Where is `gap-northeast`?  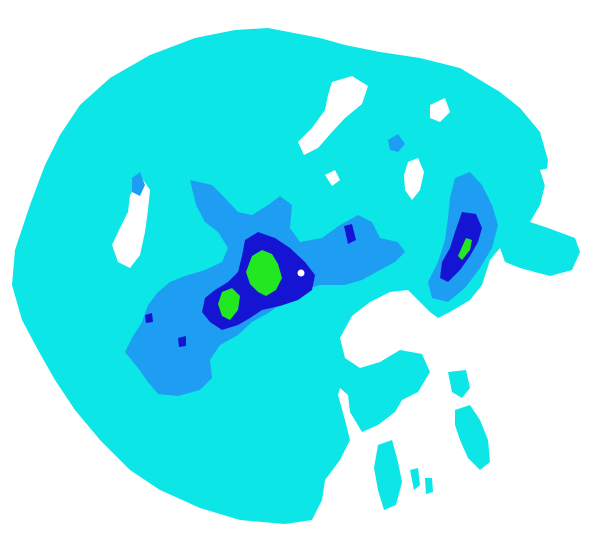
gap-northeast is located at coordinates (440, 110).